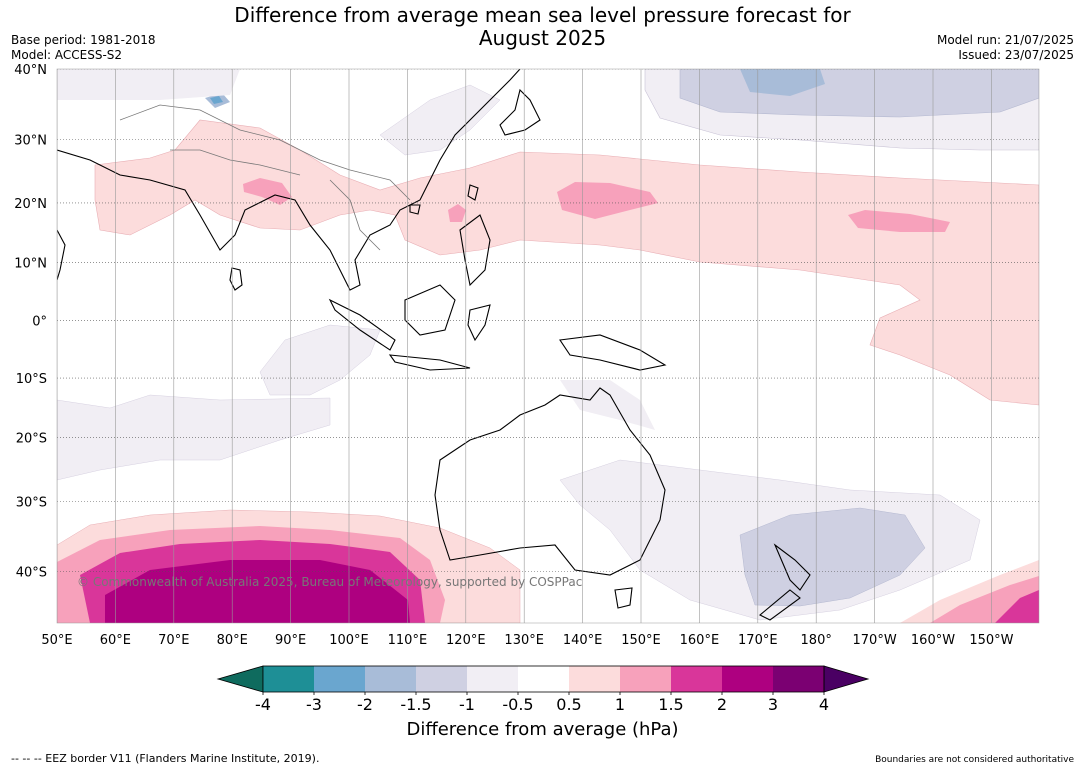 This screenshot has width=1085, height=770. I want to click on latitude-label: 20°N, so click(30, 204).